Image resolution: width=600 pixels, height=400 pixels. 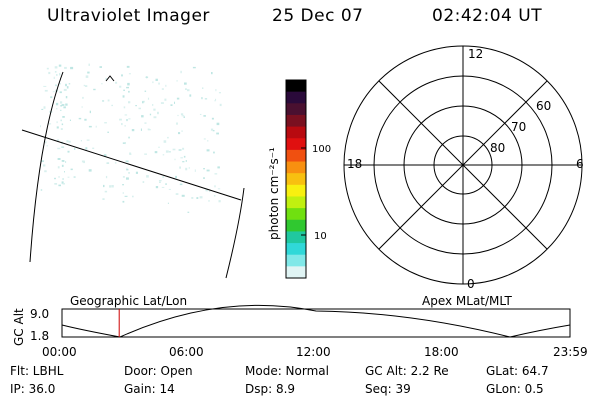 I want to click on glon-field: GLon: 0.5, so click(x=515, y=389).